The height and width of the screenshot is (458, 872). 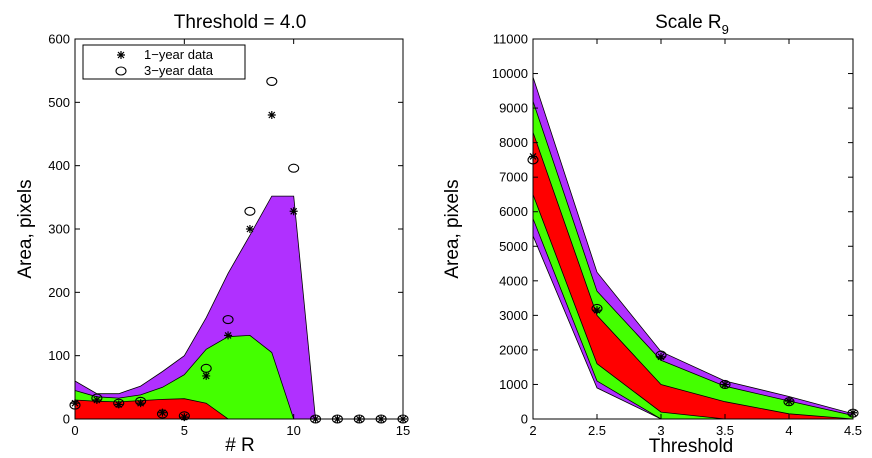 I want to click on y-tick-label: 10000, so click(x=510, y=73).